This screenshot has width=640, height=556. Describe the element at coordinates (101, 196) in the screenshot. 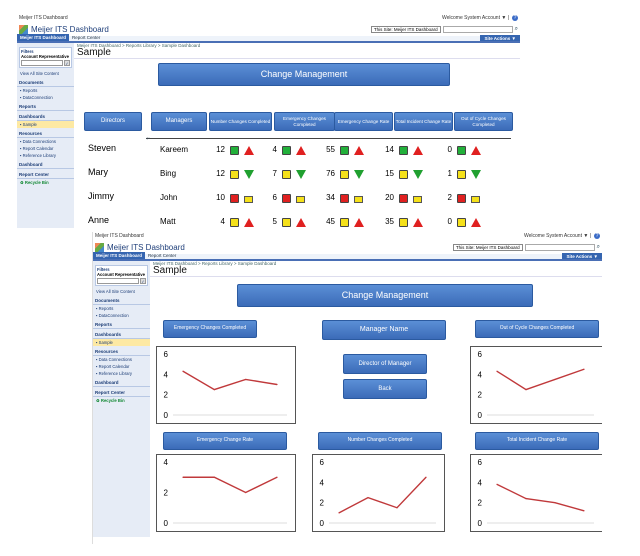

I see `director-name: Jimmy` at that location.